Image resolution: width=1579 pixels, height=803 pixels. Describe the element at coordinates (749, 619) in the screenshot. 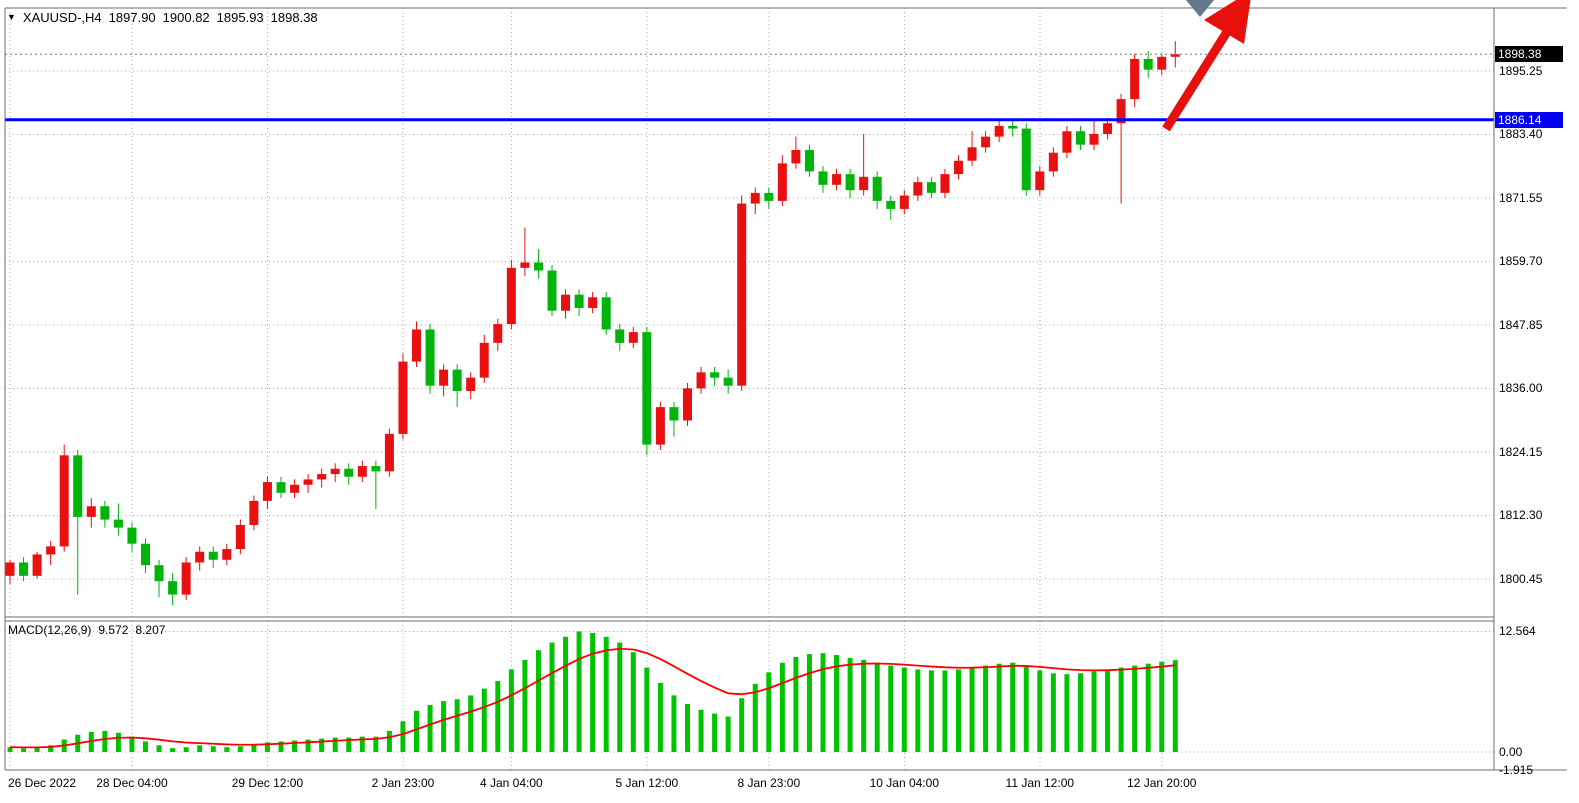

I see `pane-separator` at that location.